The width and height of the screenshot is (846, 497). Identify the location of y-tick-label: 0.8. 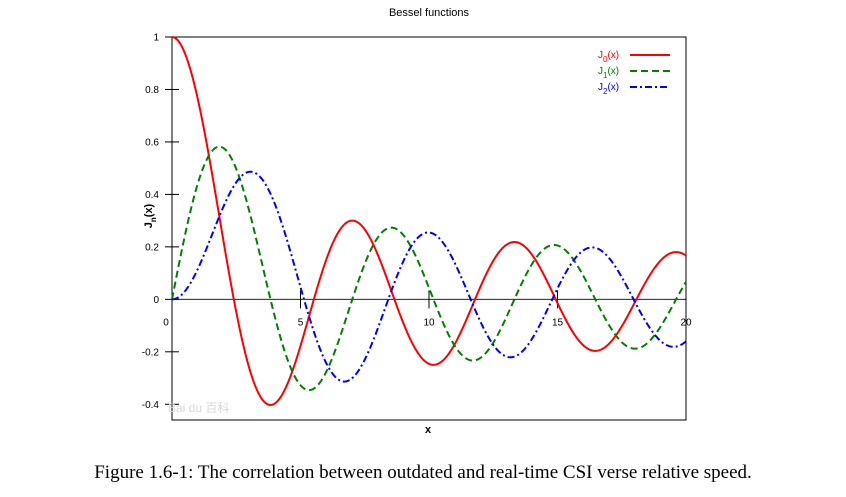
(152, 90).